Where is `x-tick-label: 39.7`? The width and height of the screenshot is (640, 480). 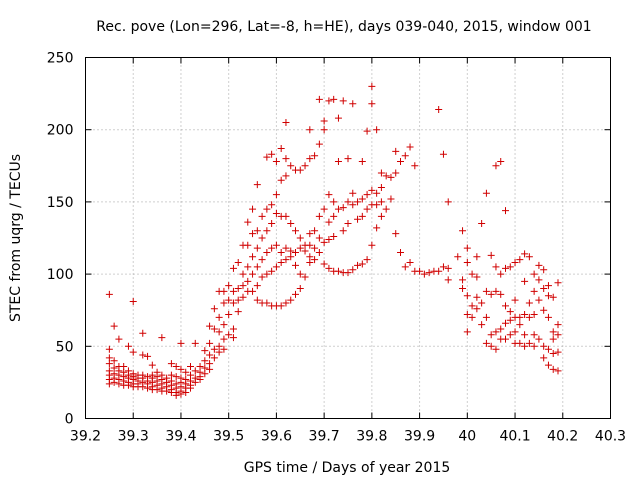
x-tick-label: 39.7 is located at coordinates (324, 437).